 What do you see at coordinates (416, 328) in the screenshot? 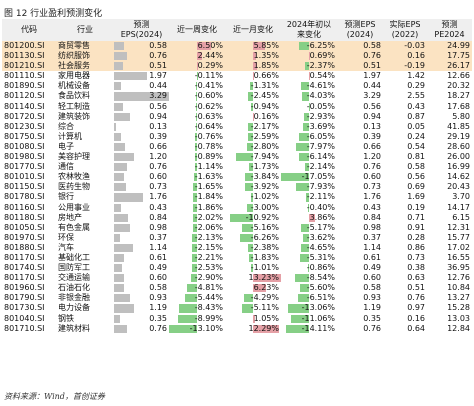
I see `actual-eps-cell: 0.64` at bounding box center [416, 328].